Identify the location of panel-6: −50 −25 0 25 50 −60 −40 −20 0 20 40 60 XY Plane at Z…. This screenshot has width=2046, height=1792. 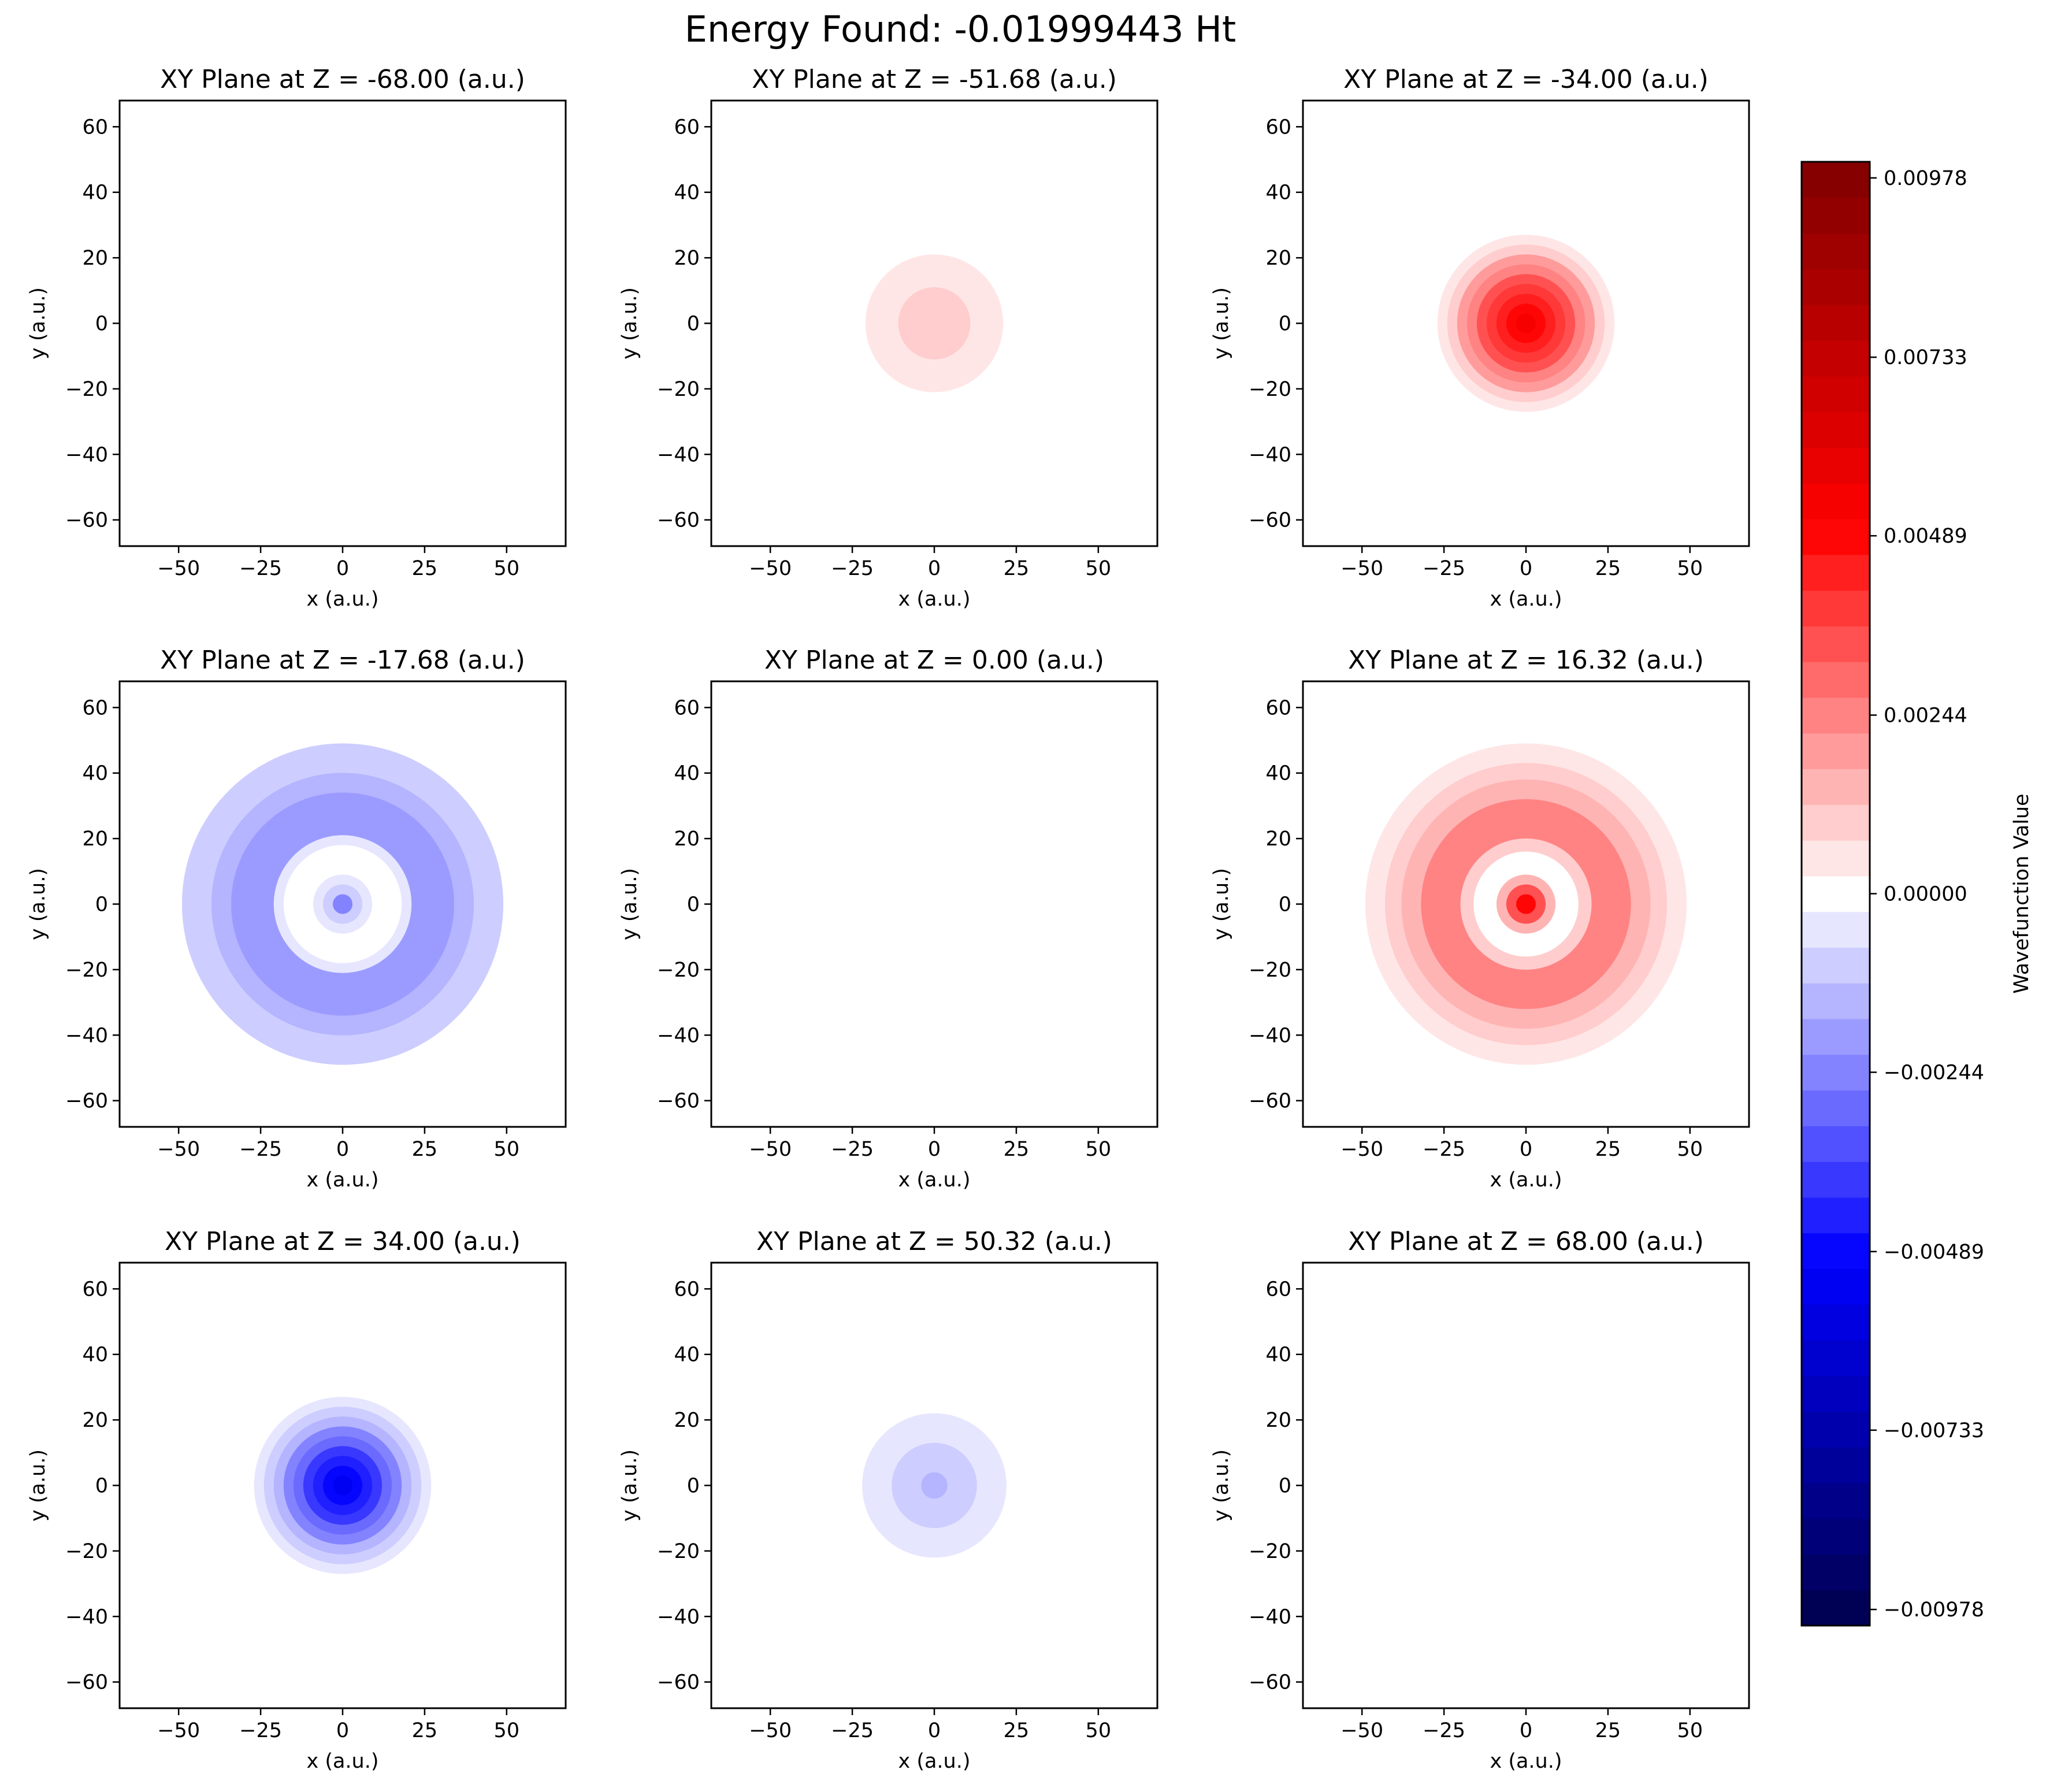
(1480, 918).